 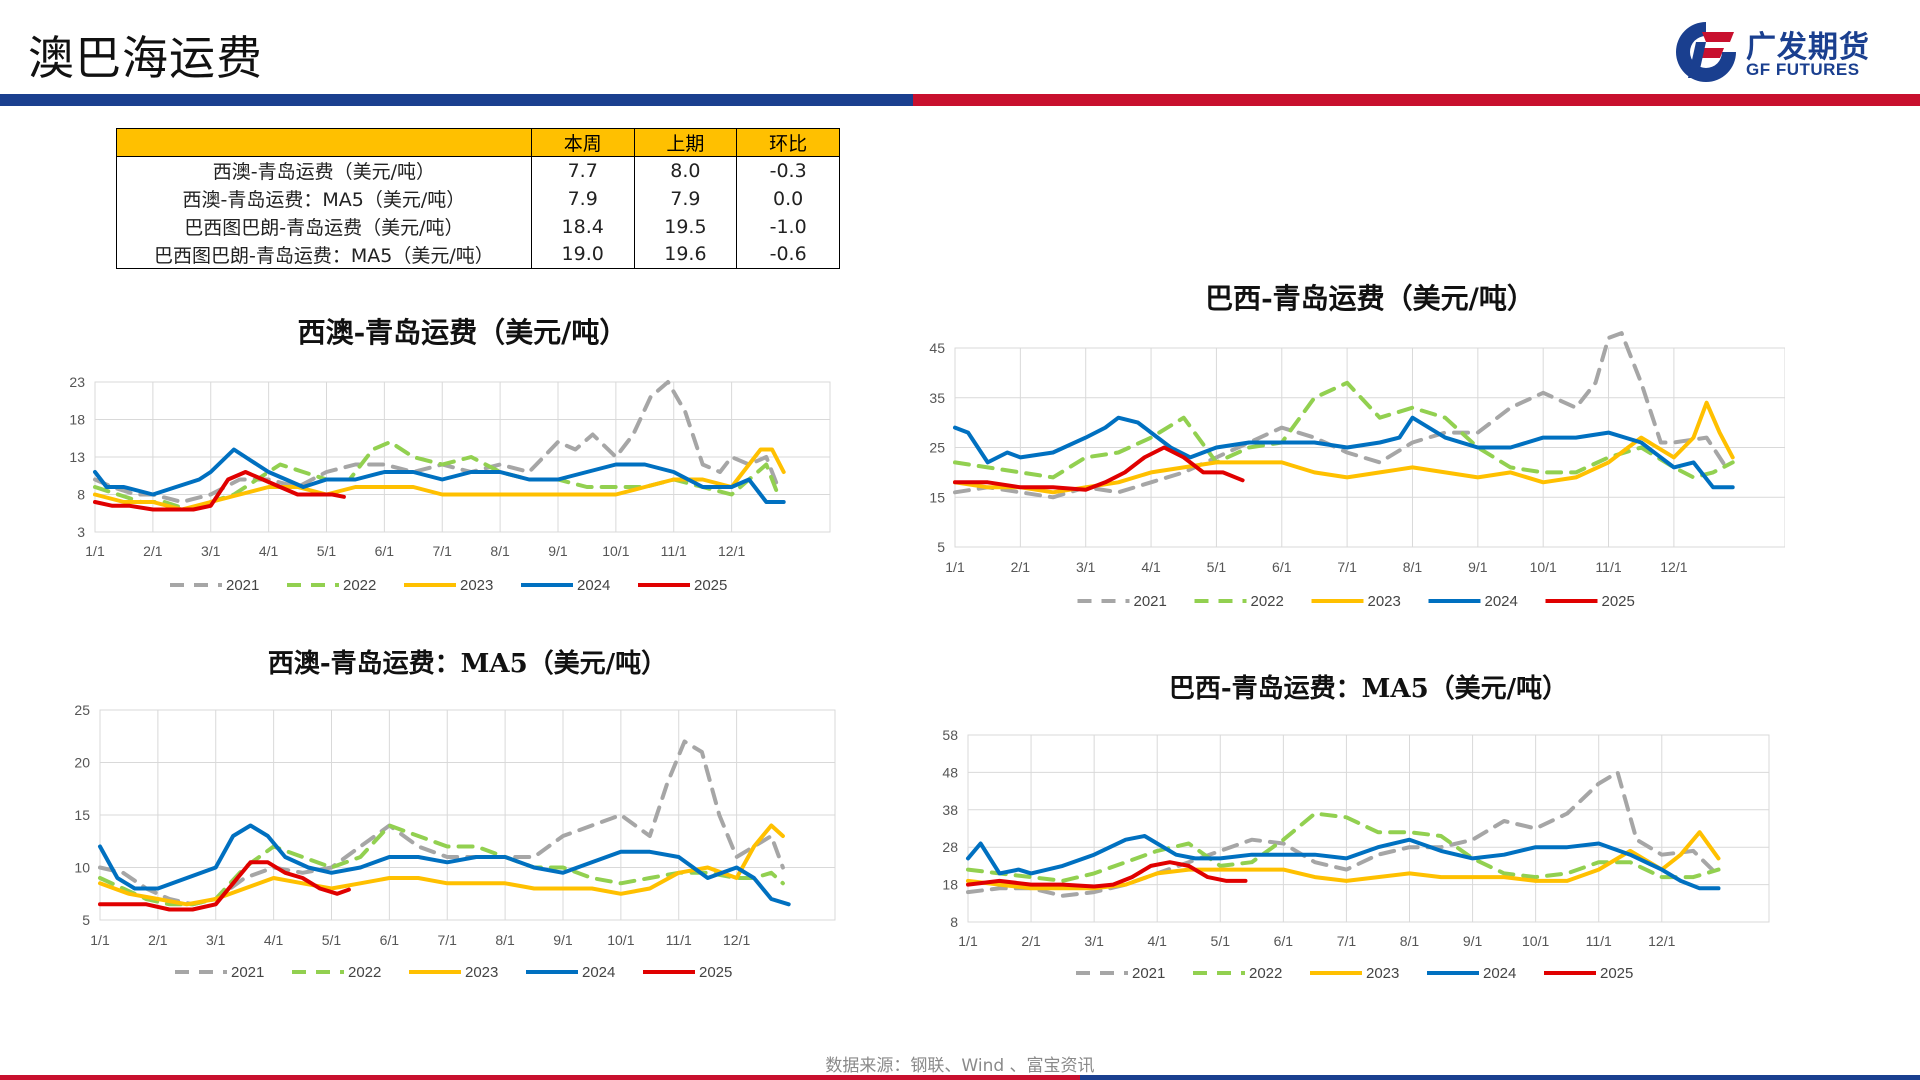 I want to click on table-cell: 巴西图巴朗-青岛运费：MA5（美元/吨）, so click(x=324, y=254).